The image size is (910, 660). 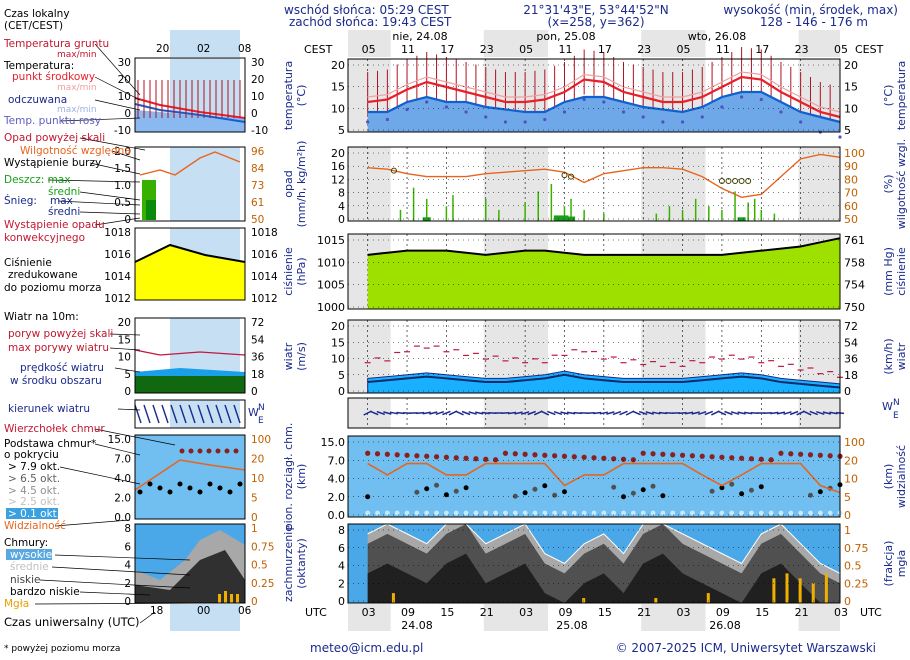 I want to click on legend-low: niskie, so click(x=25, y=580).